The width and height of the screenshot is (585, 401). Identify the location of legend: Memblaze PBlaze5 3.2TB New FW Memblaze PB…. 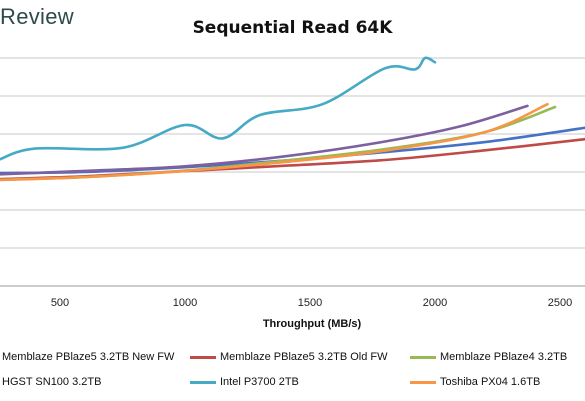
(292, 369).